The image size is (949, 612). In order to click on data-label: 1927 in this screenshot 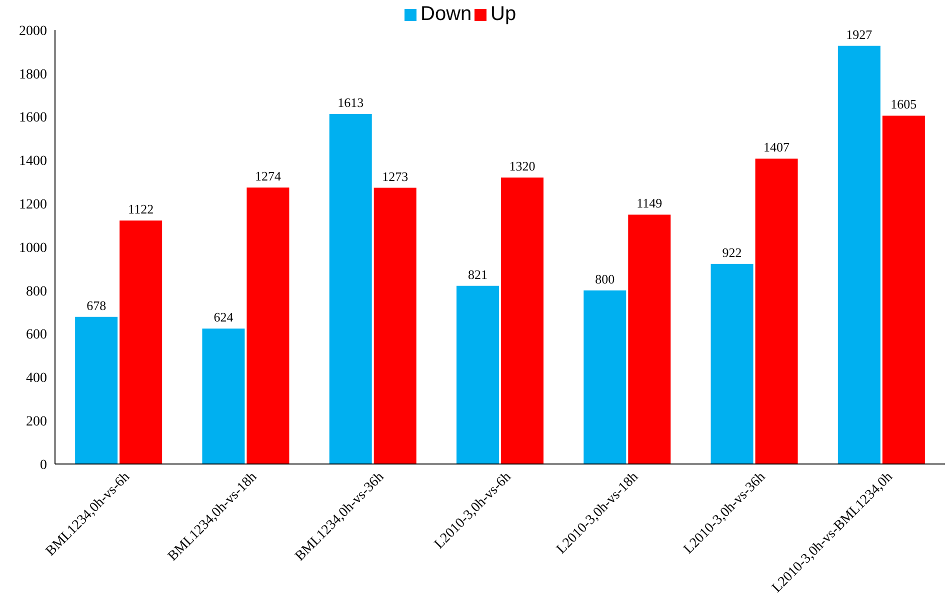, I will do `click(859, 34)`.